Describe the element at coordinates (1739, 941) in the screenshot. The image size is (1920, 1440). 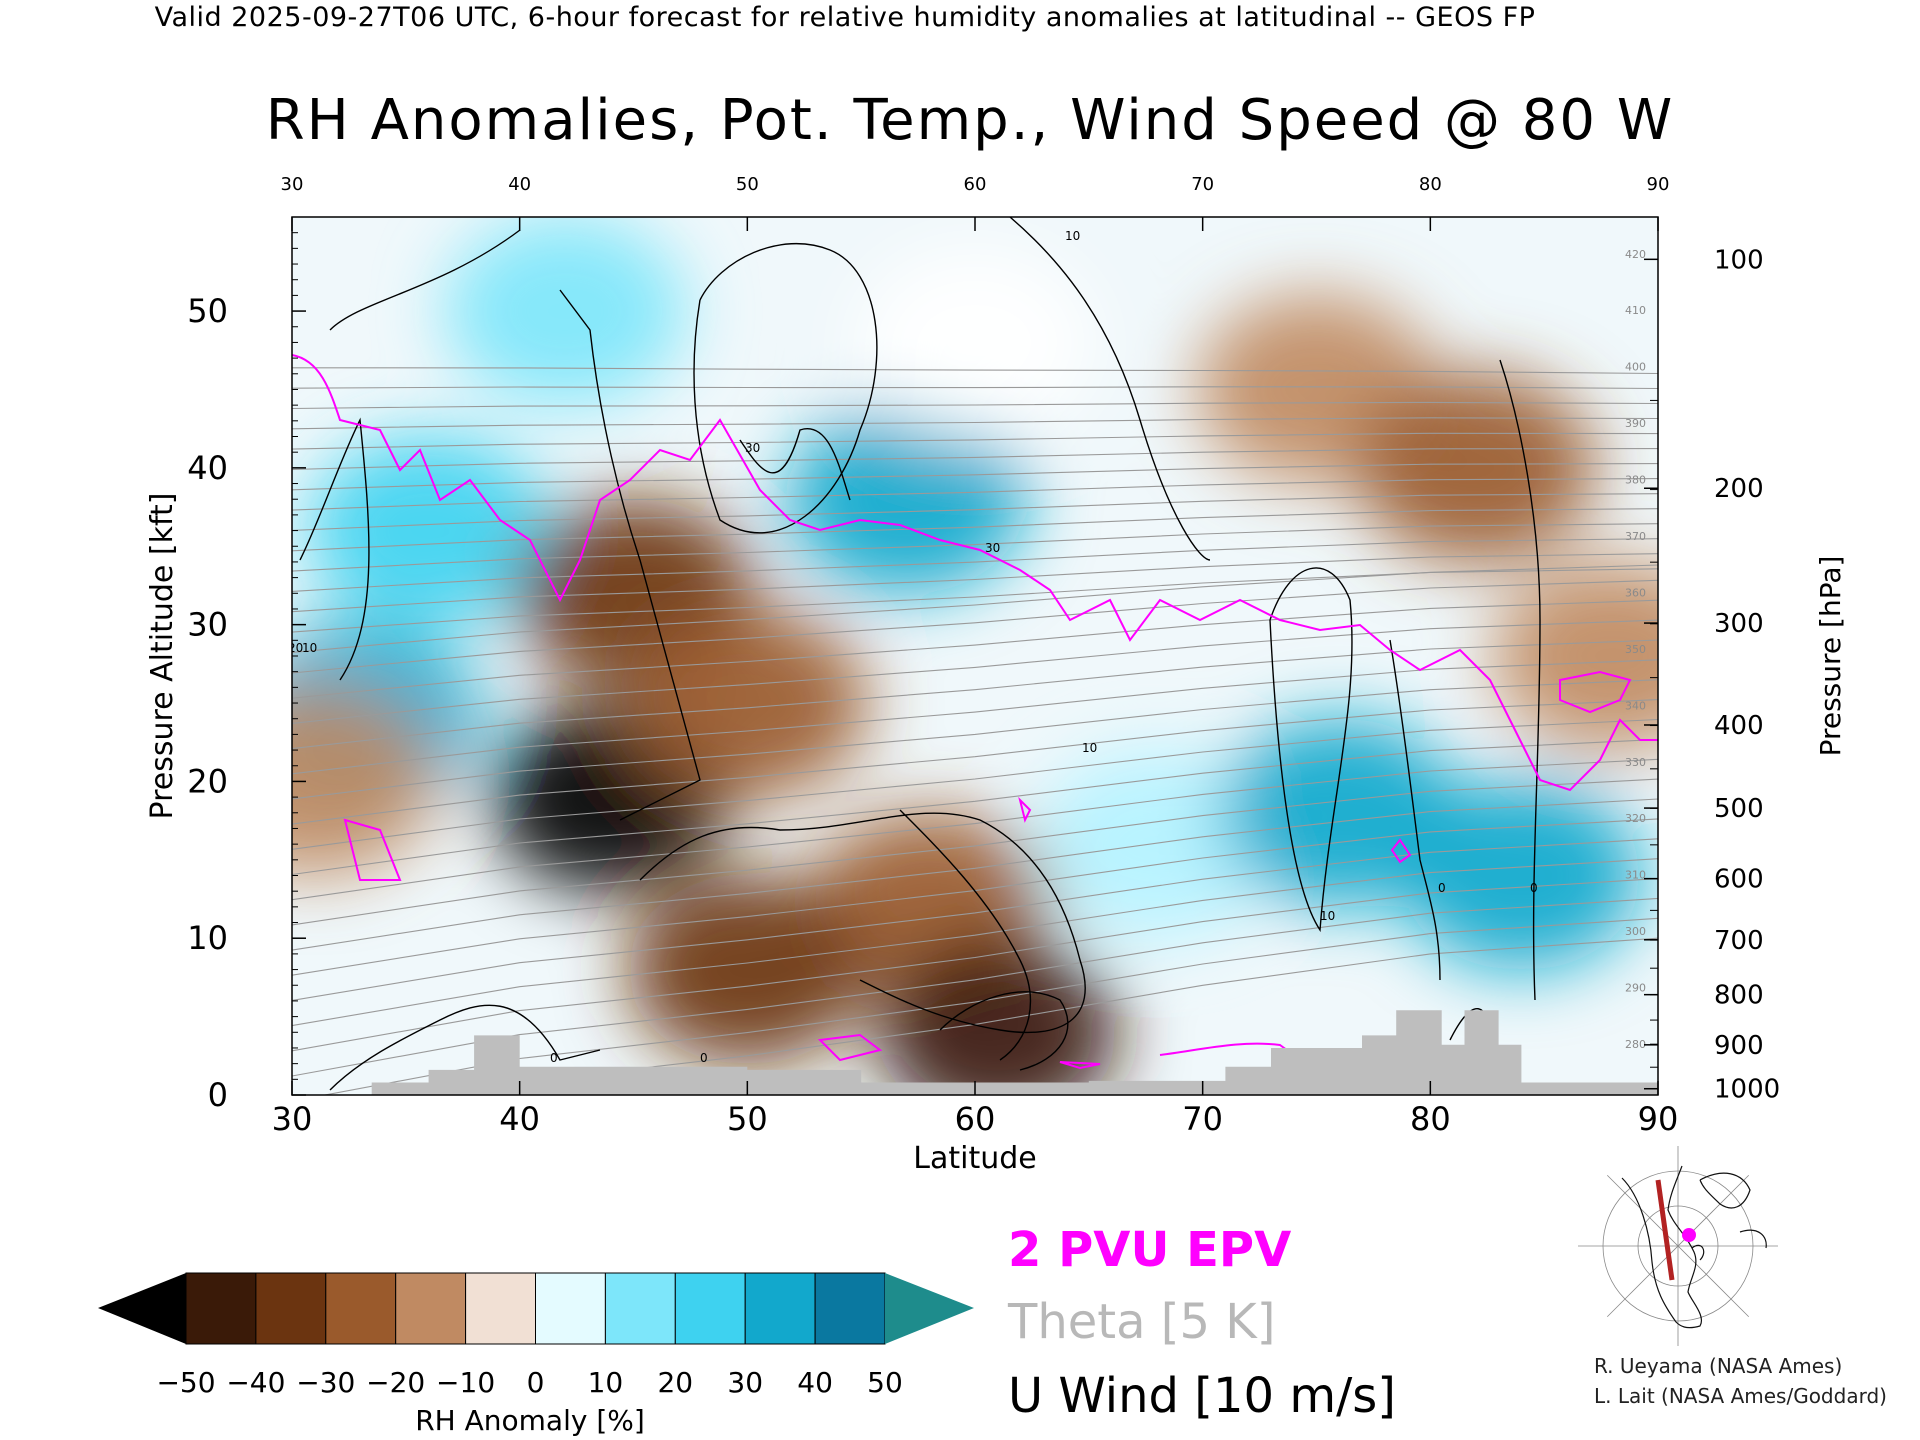
I see `y-right-tick-label: 700` at that location.